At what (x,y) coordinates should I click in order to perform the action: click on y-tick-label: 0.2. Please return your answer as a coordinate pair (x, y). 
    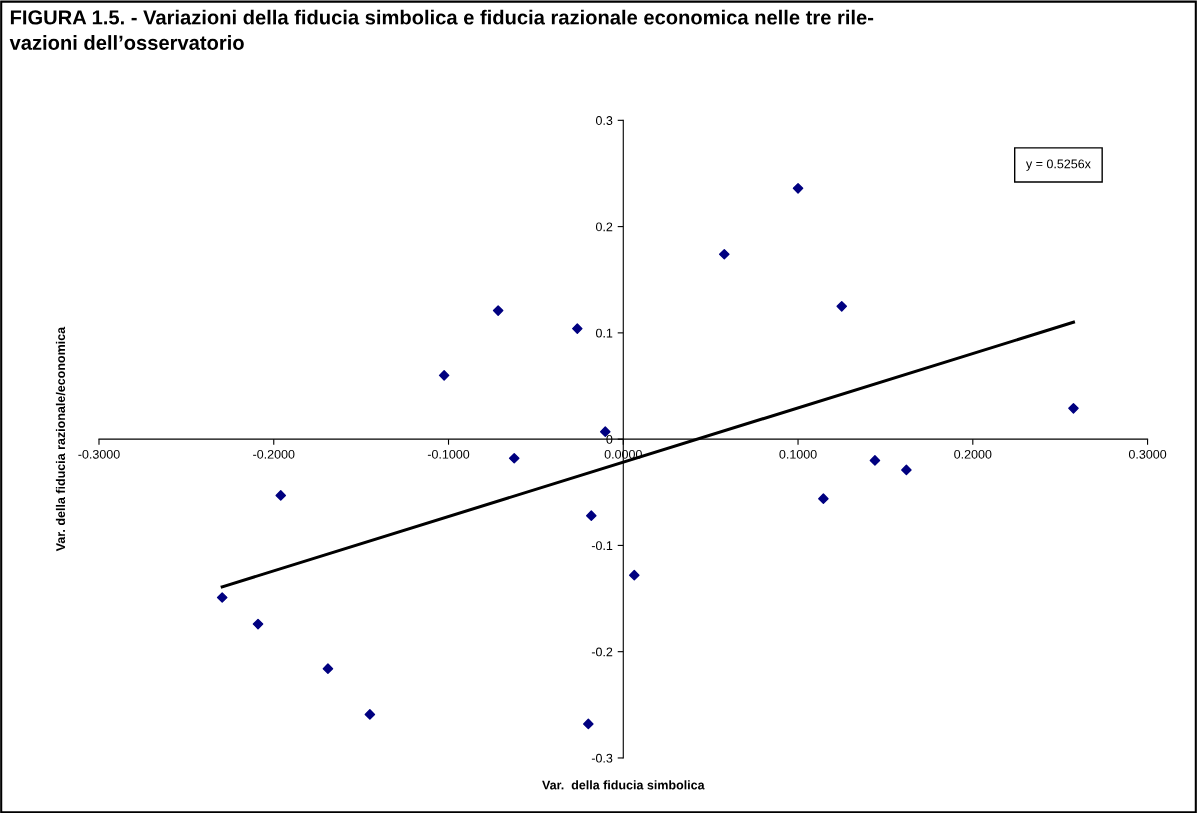
    Looking at the image, I should click on (604, 227).